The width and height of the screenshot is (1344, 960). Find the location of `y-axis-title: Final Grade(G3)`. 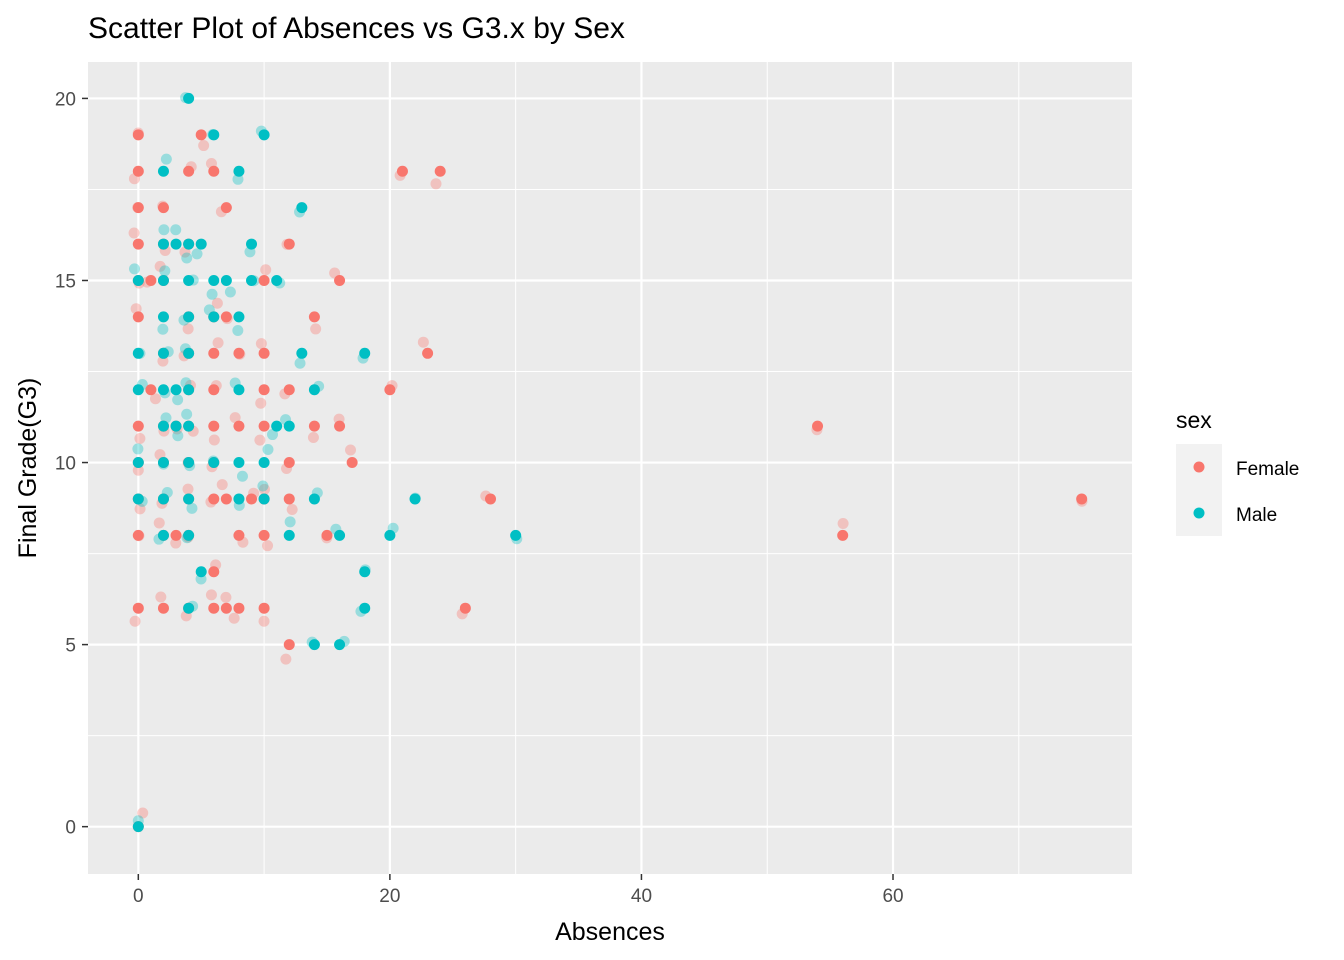

y-axis-title: Final Grade(G3) is located at coordinates (28, 468).